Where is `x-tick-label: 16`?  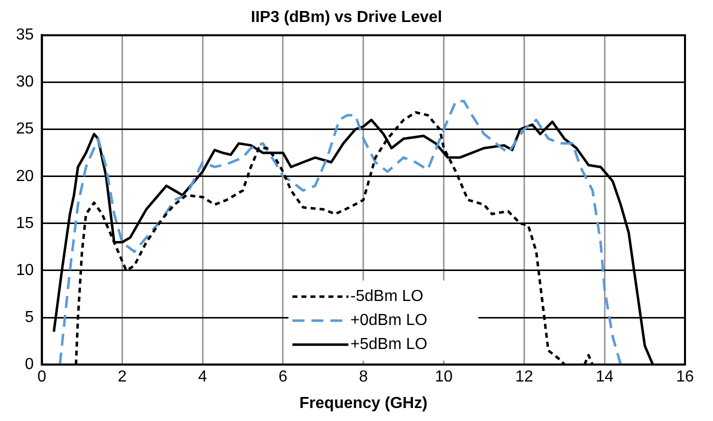
x-tick-label: 16 is located at coordinates (685, 377).